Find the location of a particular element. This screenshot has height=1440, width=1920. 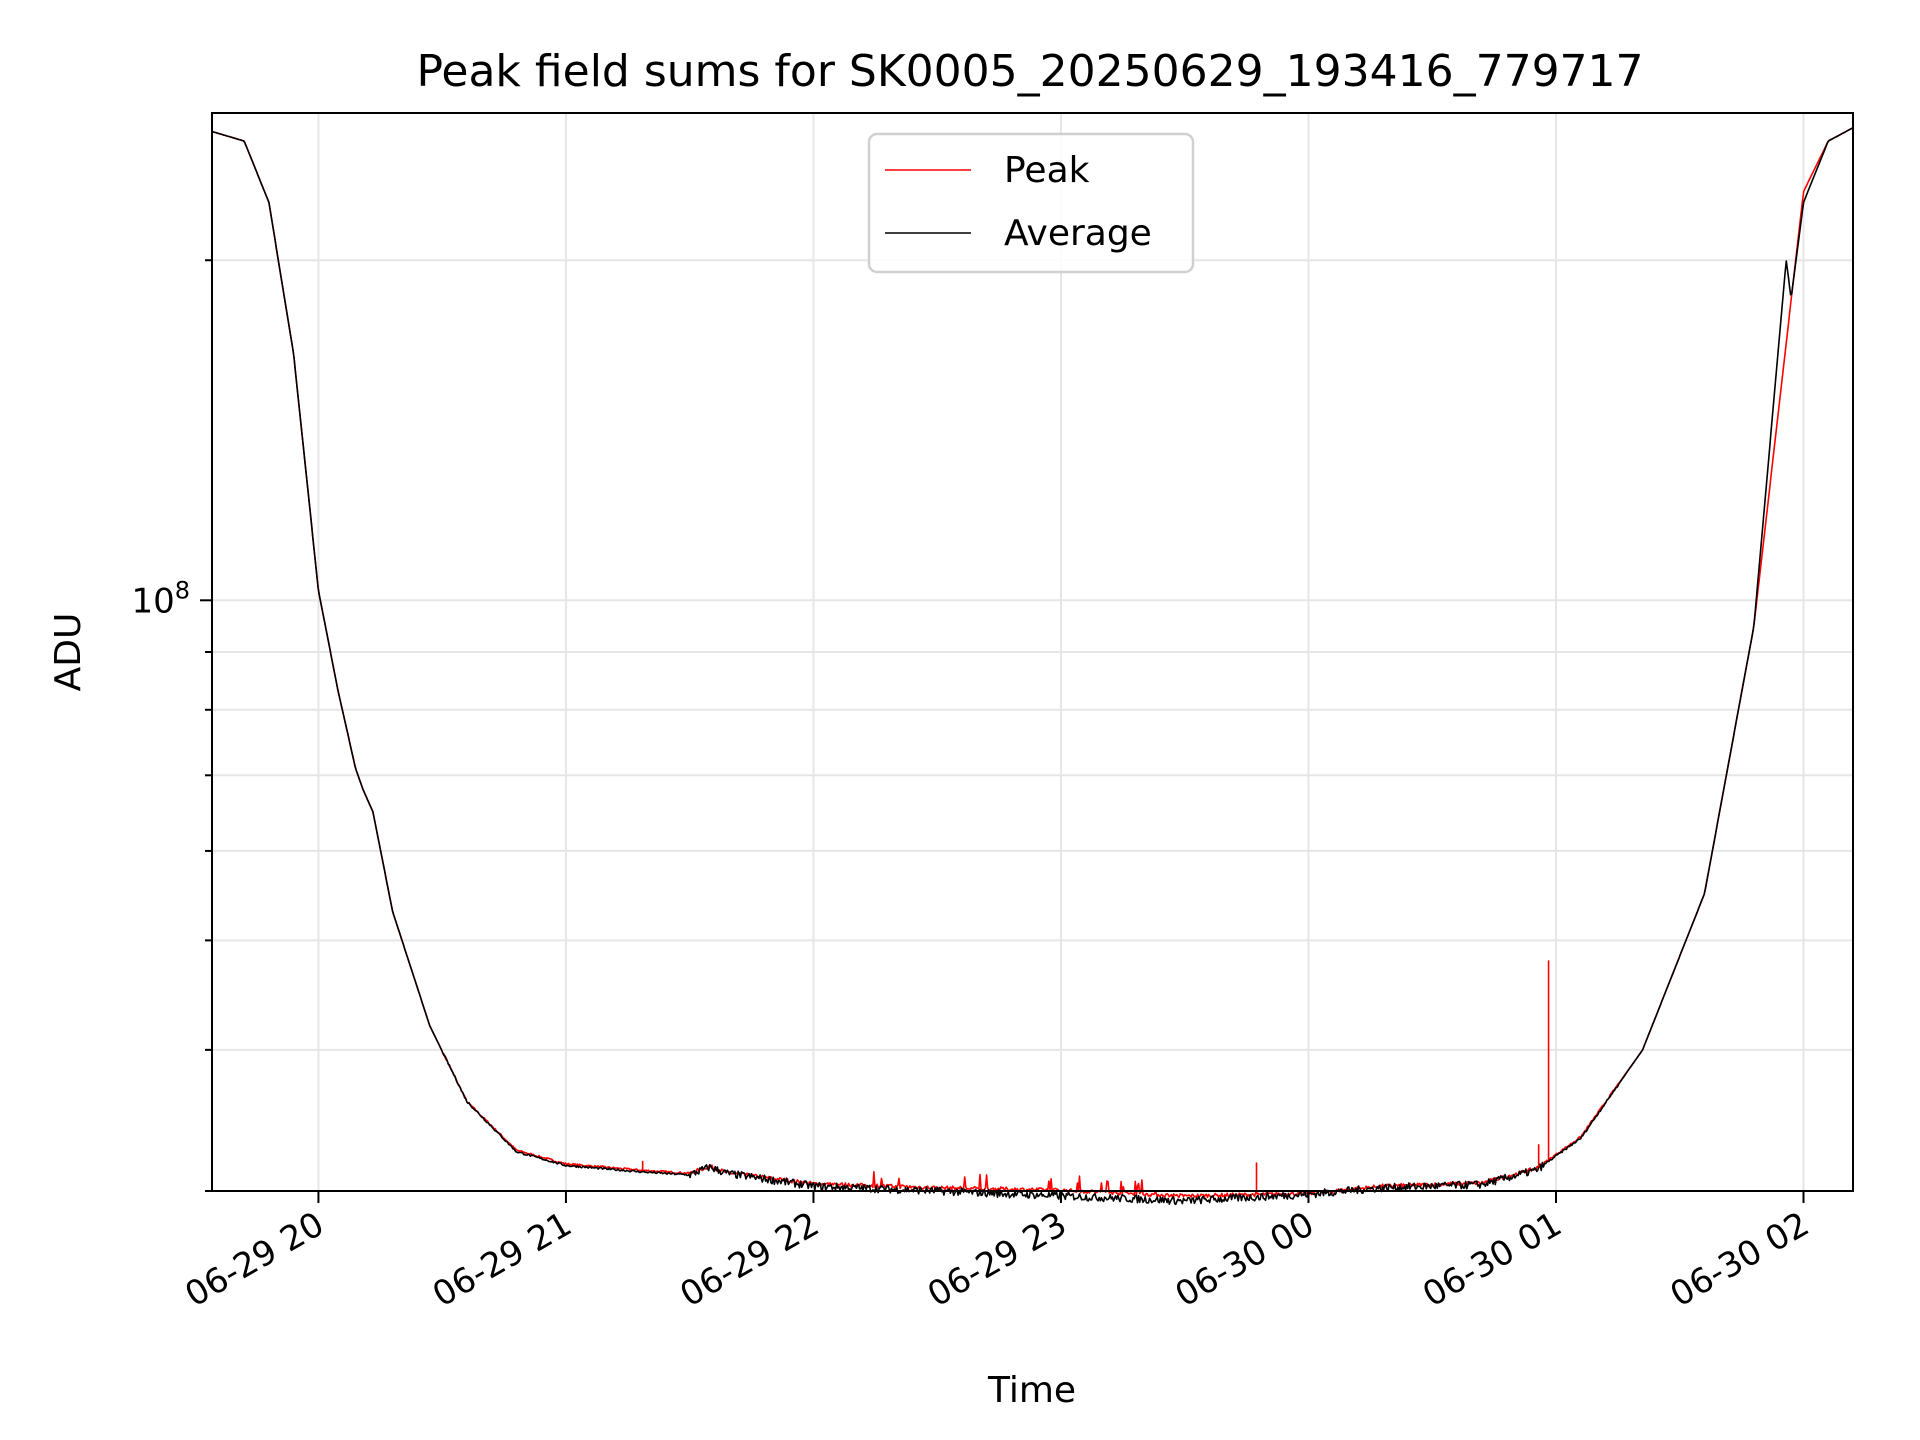

x-axis-label: Time is located at coordinates (1031, 1390).